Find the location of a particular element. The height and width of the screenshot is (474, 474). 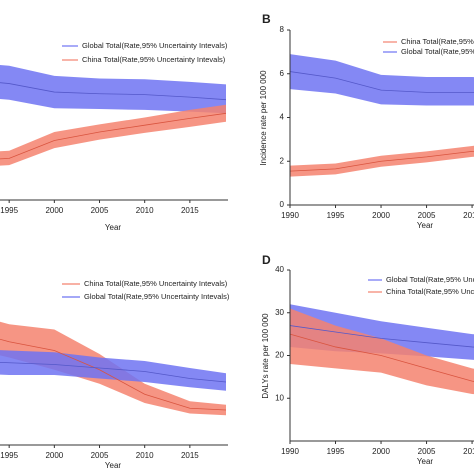

y-tick-label: 20 is located at coordinates (279, 355).